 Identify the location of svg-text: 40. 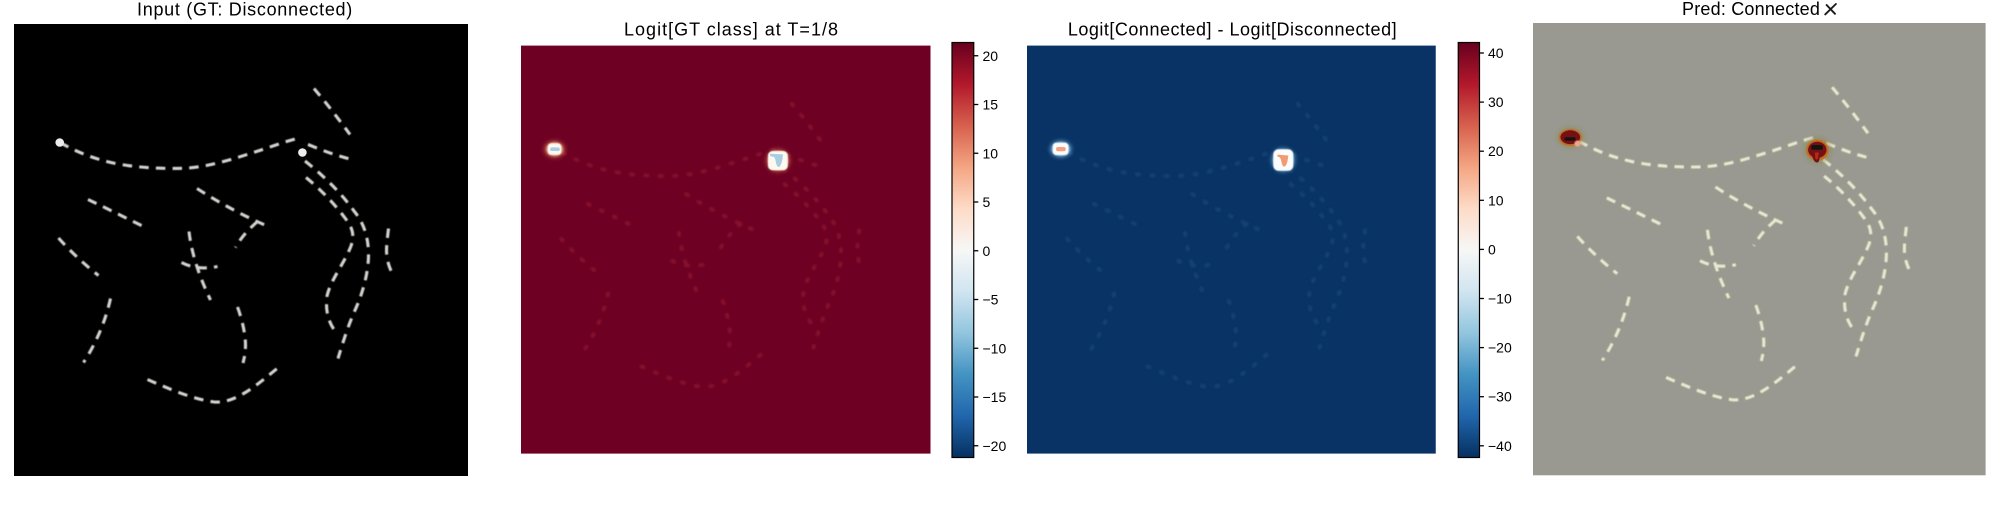
(1496, 53).